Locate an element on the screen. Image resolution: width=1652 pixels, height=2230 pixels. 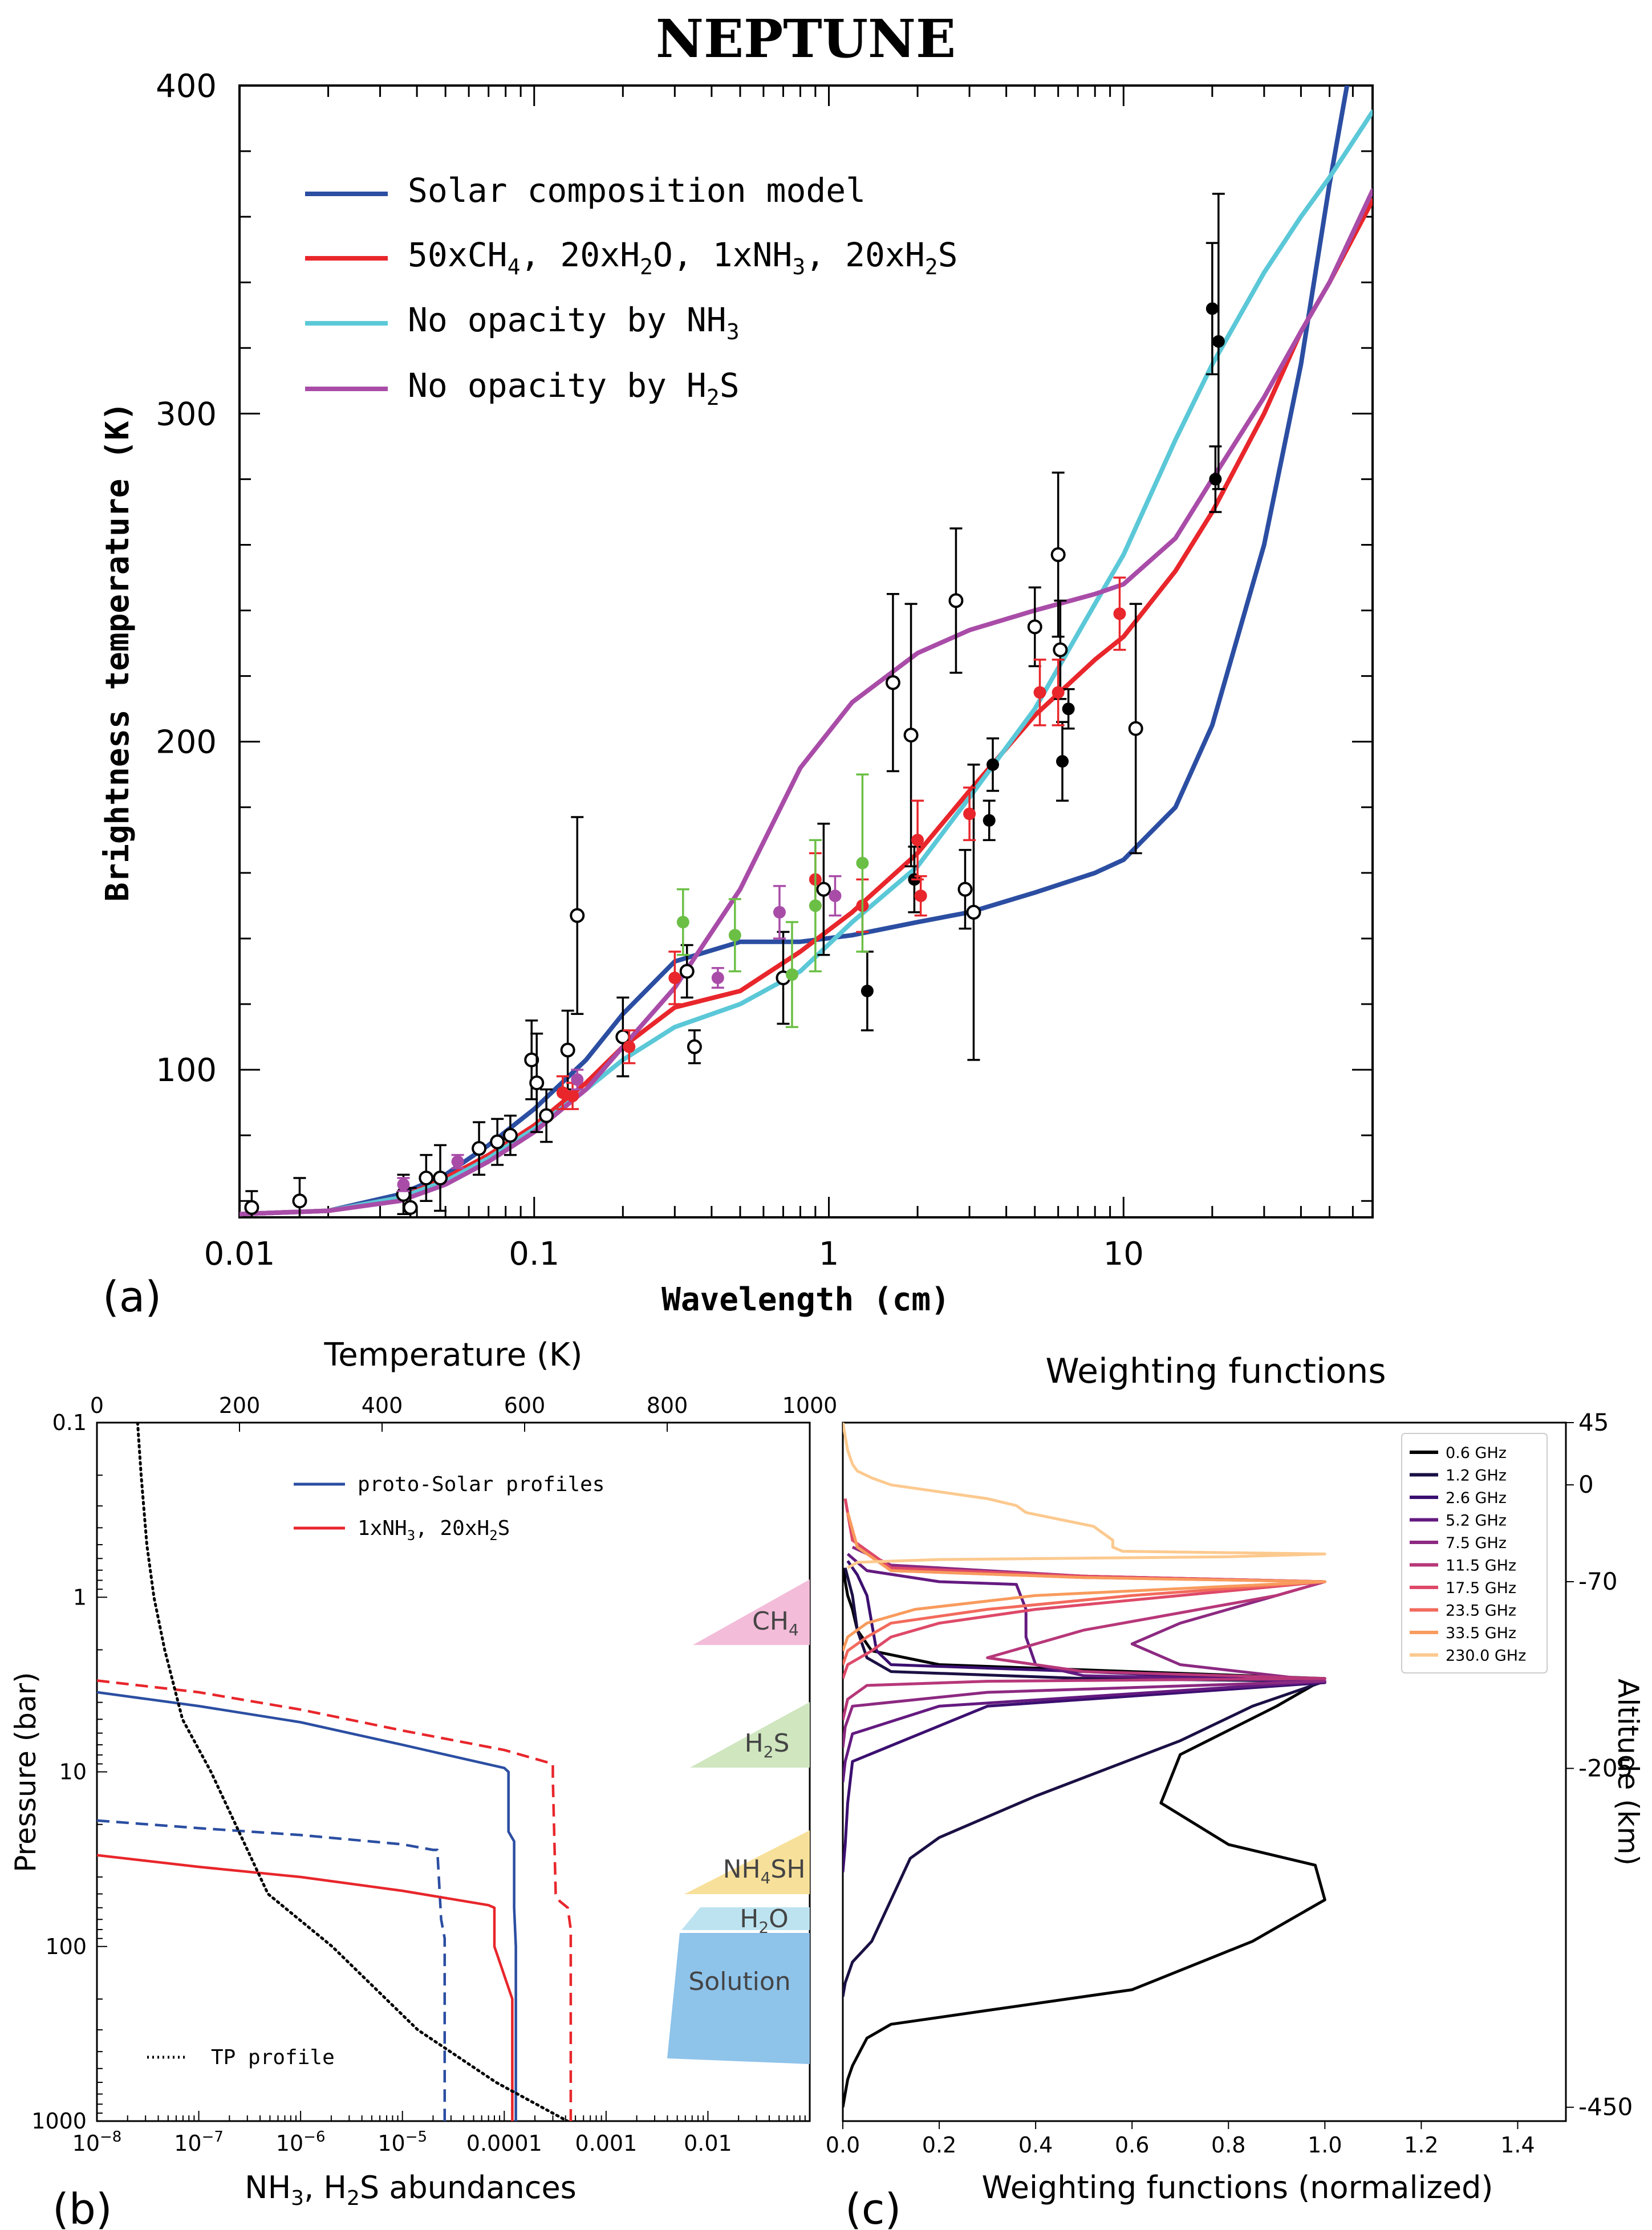
panel-c-x-axis-label: Weighting functions (normalized) is located at coordinates (1237, 2188).